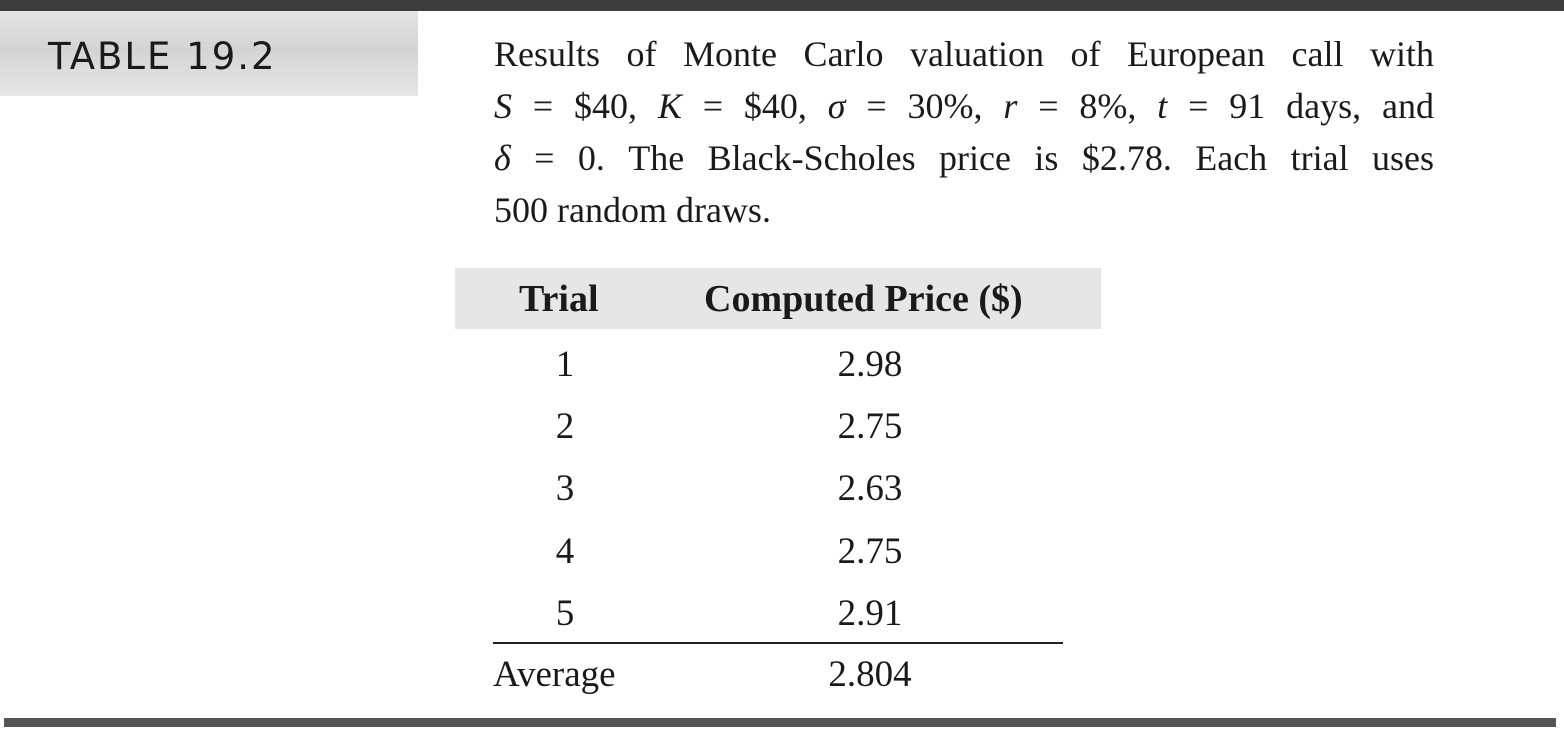 This screenshot has width=1564, height=736. What do you see at coordinates (863, 299) in the screenshot?
I see `header-computed-price: Computed Price ($)` at bounding box center [863, 299].